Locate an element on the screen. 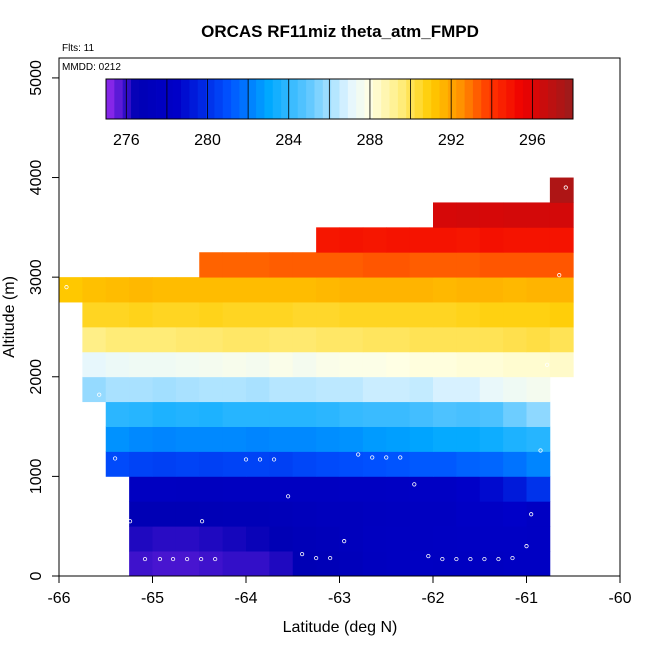 The image size is (650, 650). y-tick-label: 1000 is located at coordinates (36, 476).